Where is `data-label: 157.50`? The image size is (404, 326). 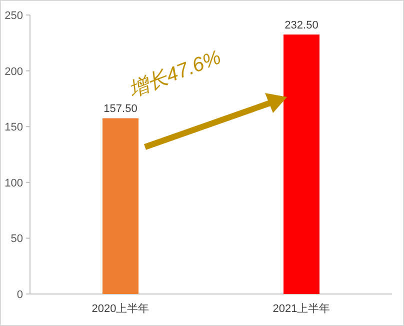 data-label: 157.50 is located at coordinates (121, 109).